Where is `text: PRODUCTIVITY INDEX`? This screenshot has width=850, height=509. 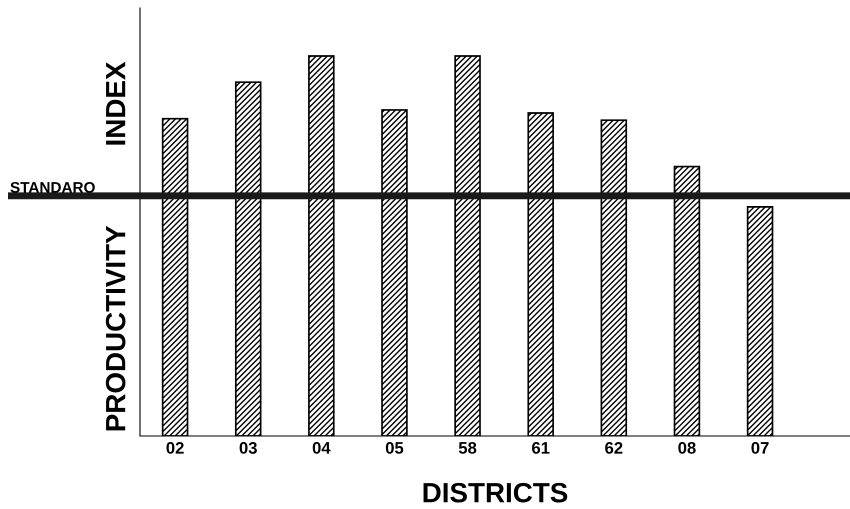 text: PRODUCTIVITY INDEX is located at coordinates (116, 246).